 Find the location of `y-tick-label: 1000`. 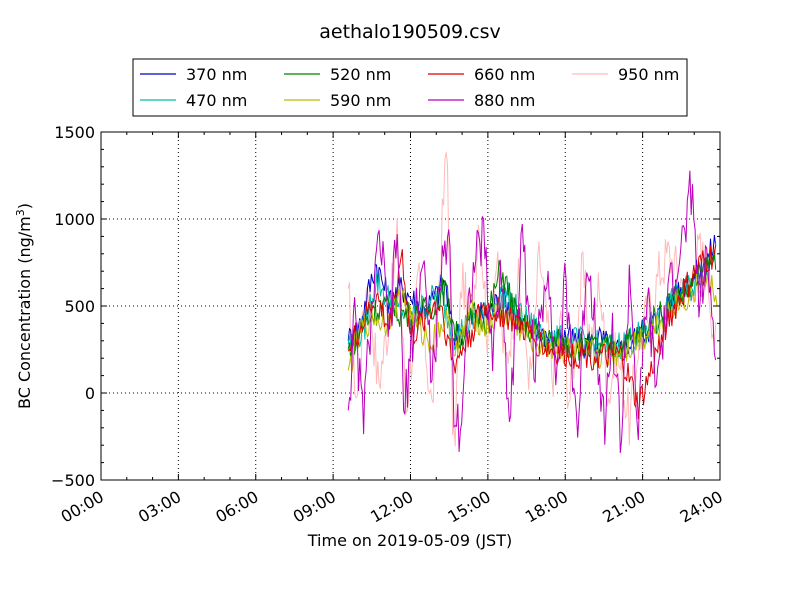

y-tick-label: 1000 is located at coordinates (74, 219).